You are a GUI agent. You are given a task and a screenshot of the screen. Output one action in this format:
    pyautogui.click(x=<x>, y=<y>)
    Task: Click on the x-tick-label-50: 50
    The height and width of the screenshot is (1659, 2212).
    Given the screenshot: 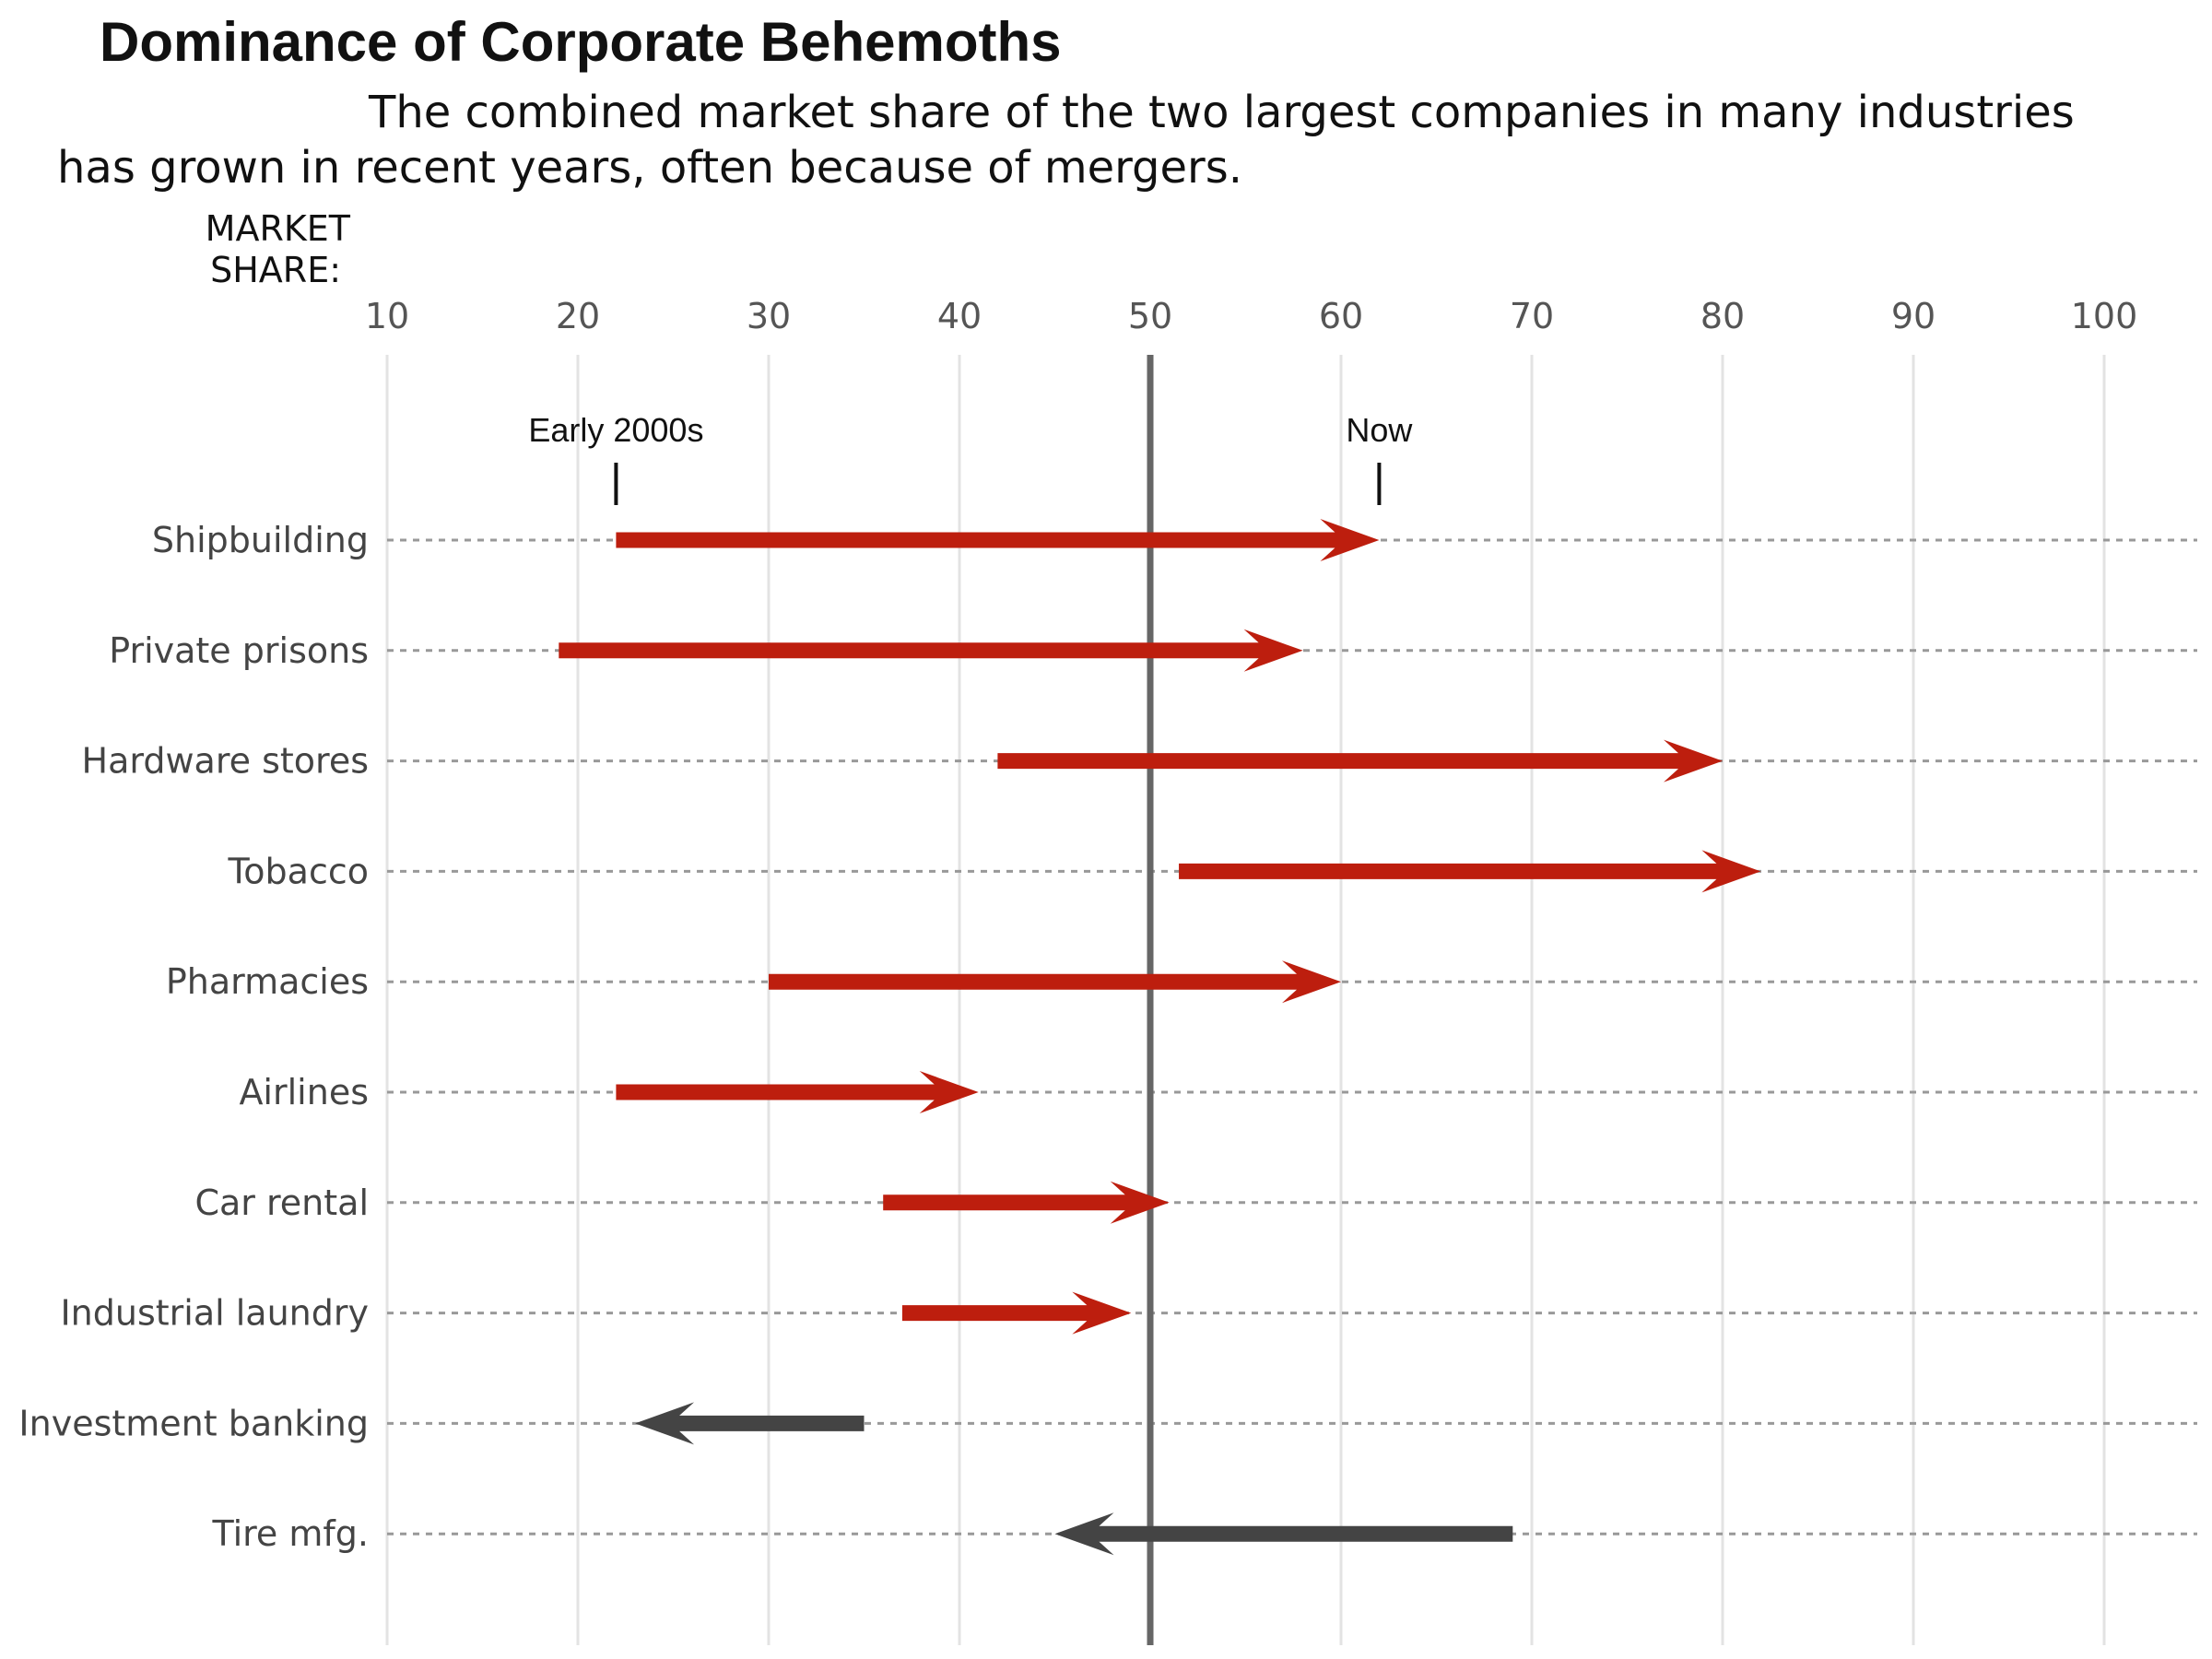 What is the action you would take?
    pyautogui.click(x=1150, y=316)
    